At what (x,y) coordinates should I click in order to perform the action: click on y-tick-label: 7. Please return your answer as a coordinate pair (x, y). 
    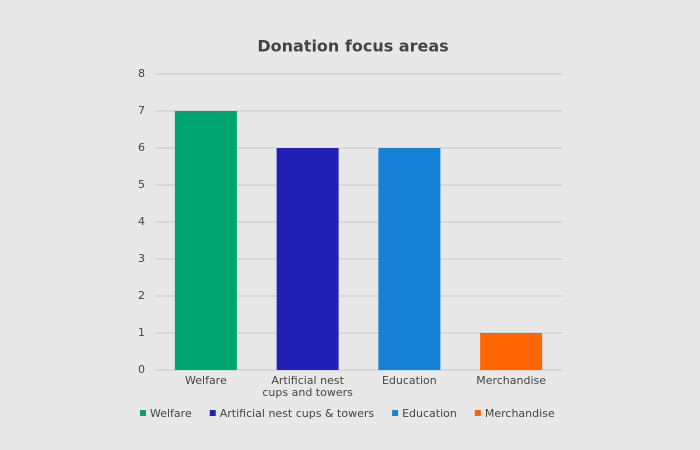
    Looking at the image, I should click on (141, 110).